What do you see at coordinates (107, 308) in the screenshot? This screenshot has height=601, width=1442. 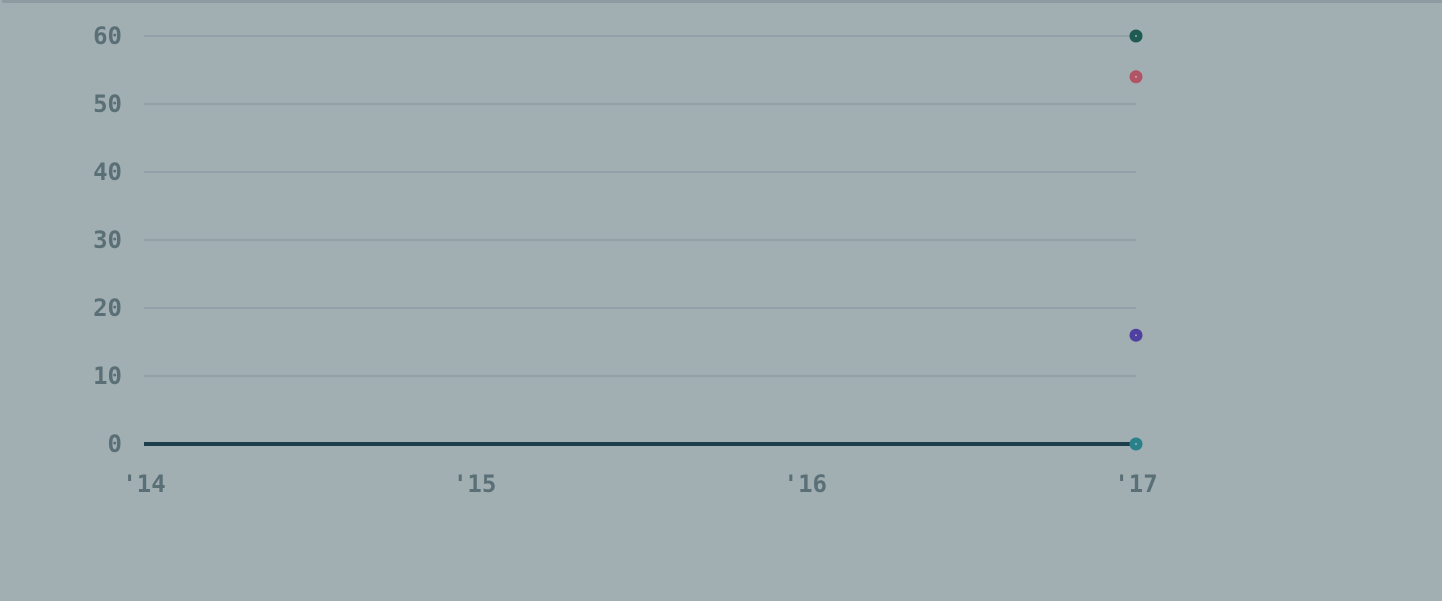 I see `y-tick-label-20: 20` at bounding box center [107, 308].